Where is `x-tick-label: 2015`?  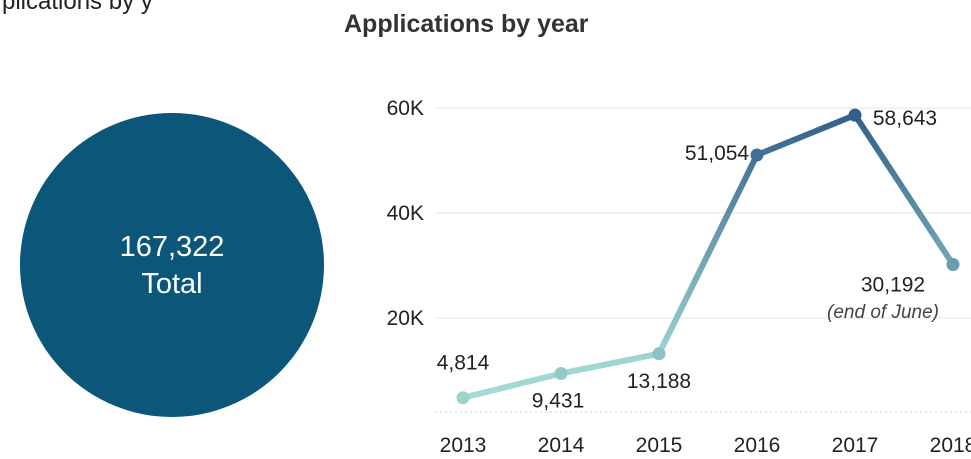 x-tick-label: 2015 is located at coordinates (659, 445).